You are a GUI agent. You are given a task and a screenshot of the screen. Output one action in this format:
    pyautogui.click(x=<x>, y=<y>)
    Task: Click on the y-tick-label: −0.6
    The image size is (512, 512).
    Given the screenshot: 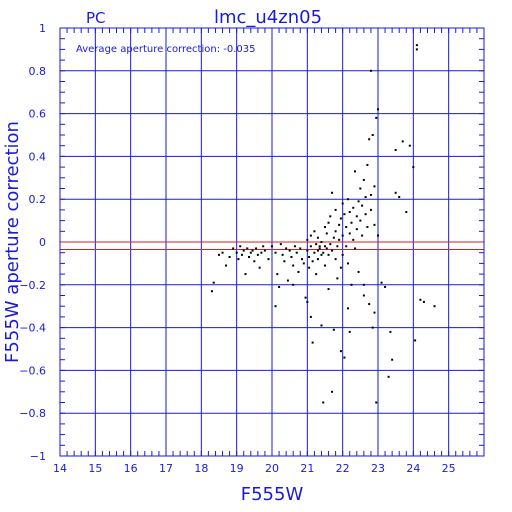 What is the action you would take?
    pyautogui.click(x=32, y=370)
    